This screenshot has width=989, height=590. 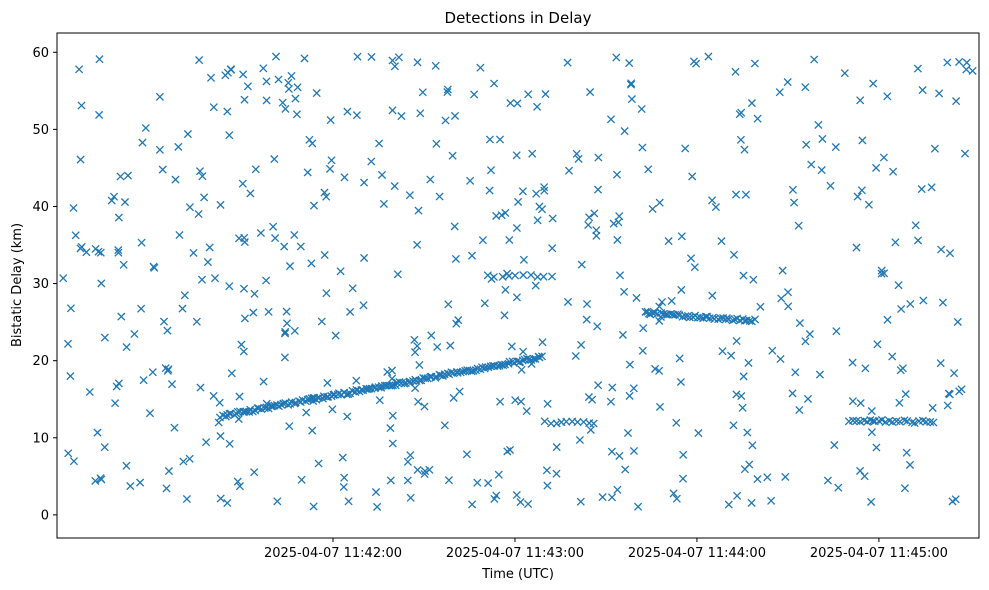 I want to click on x-tick-label: 2025-04-07 11:45:00, so click(x=879, y=553).